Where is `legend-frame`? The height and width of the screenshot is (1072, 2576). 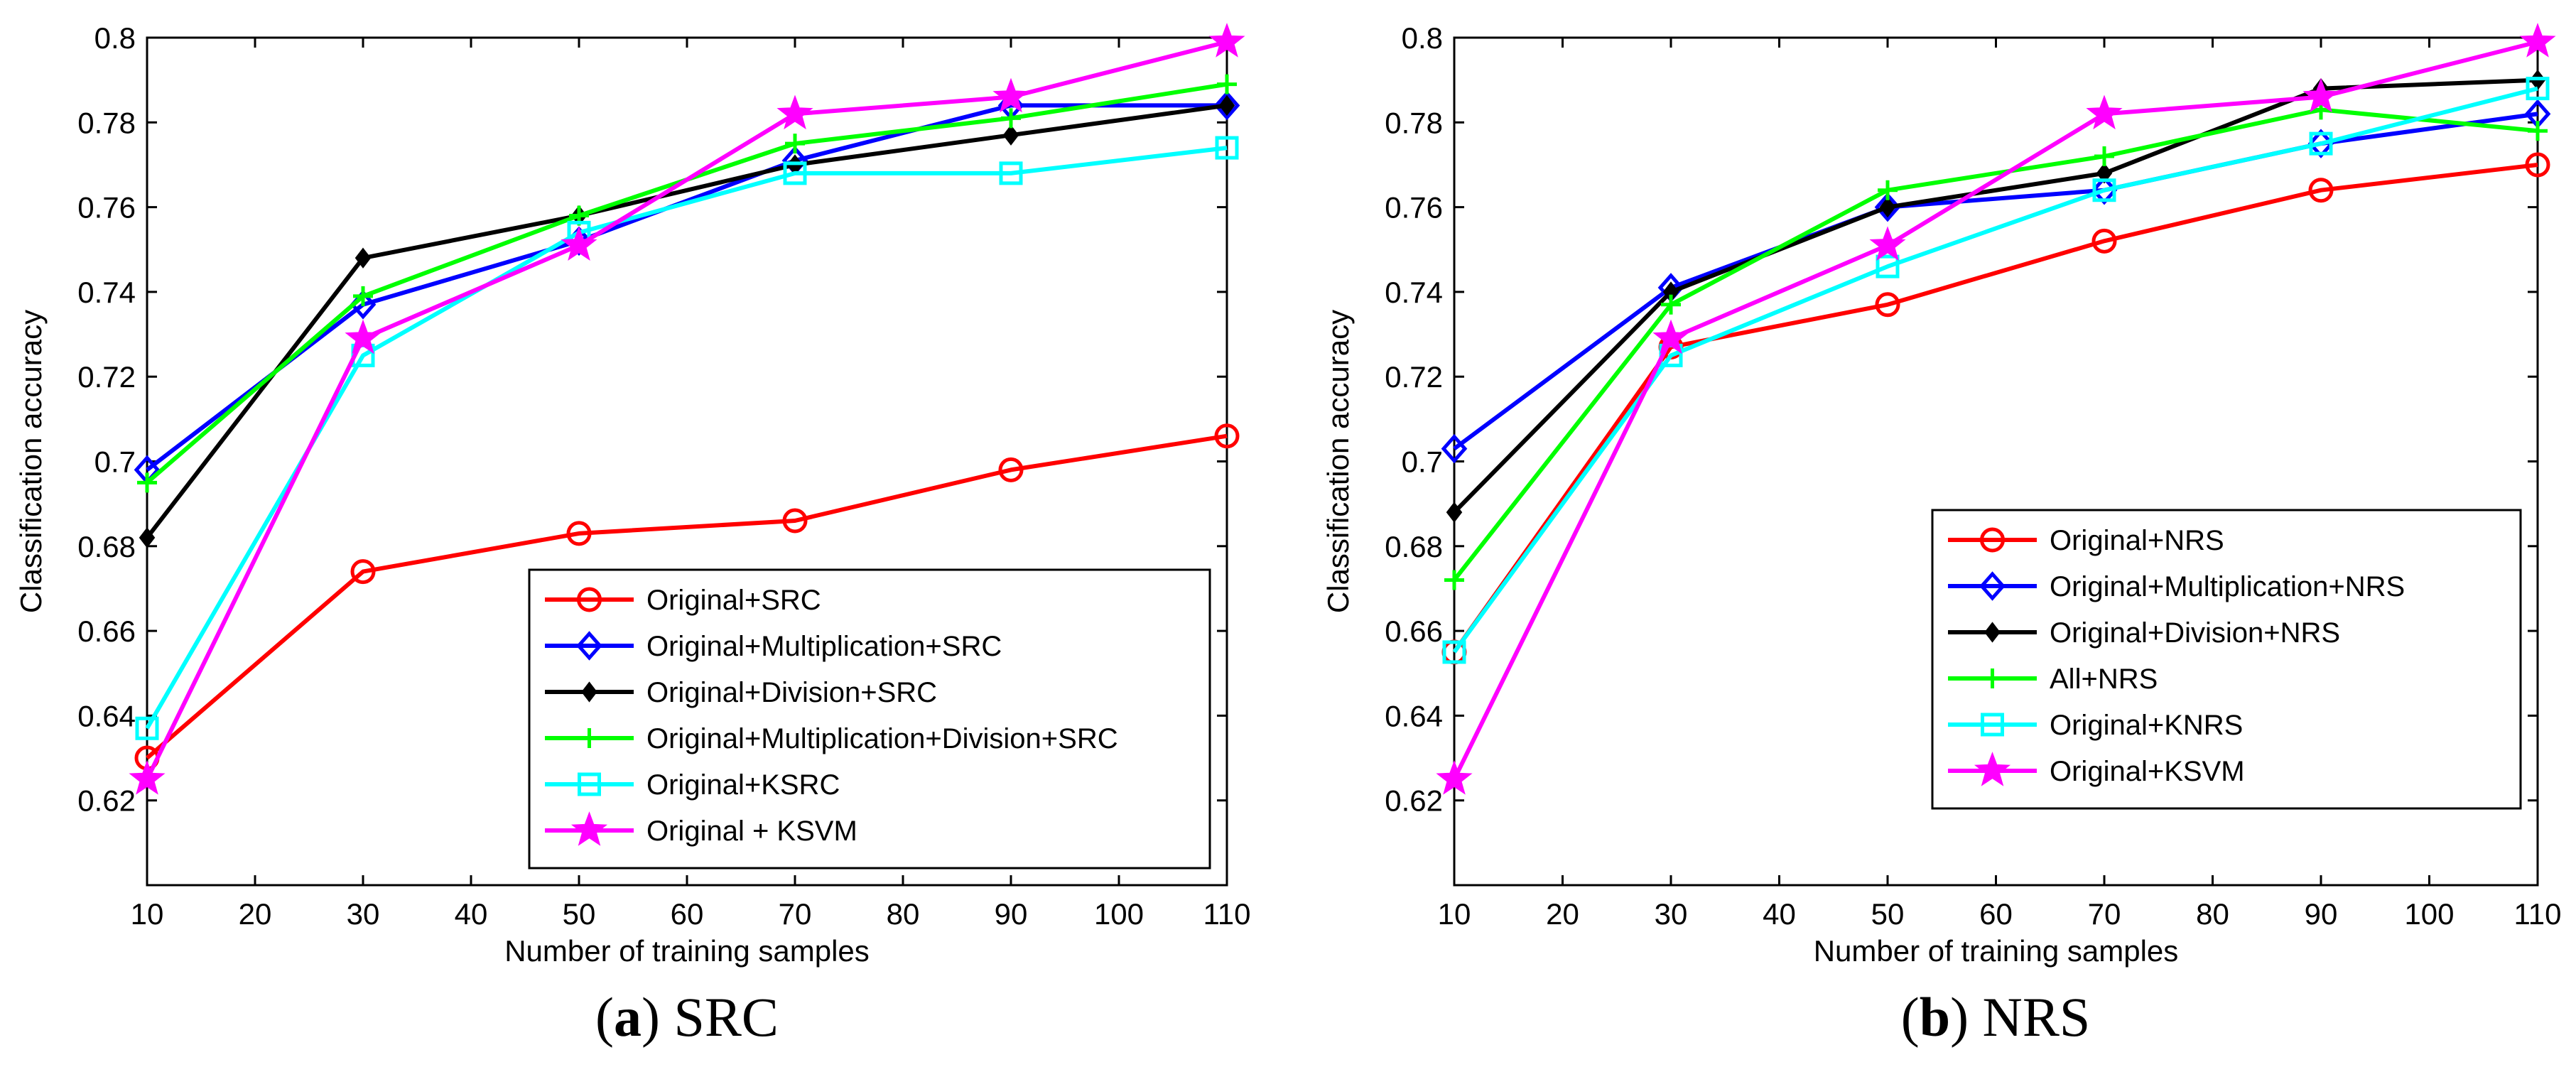 legend-frame is located at coordinates (869, 719).